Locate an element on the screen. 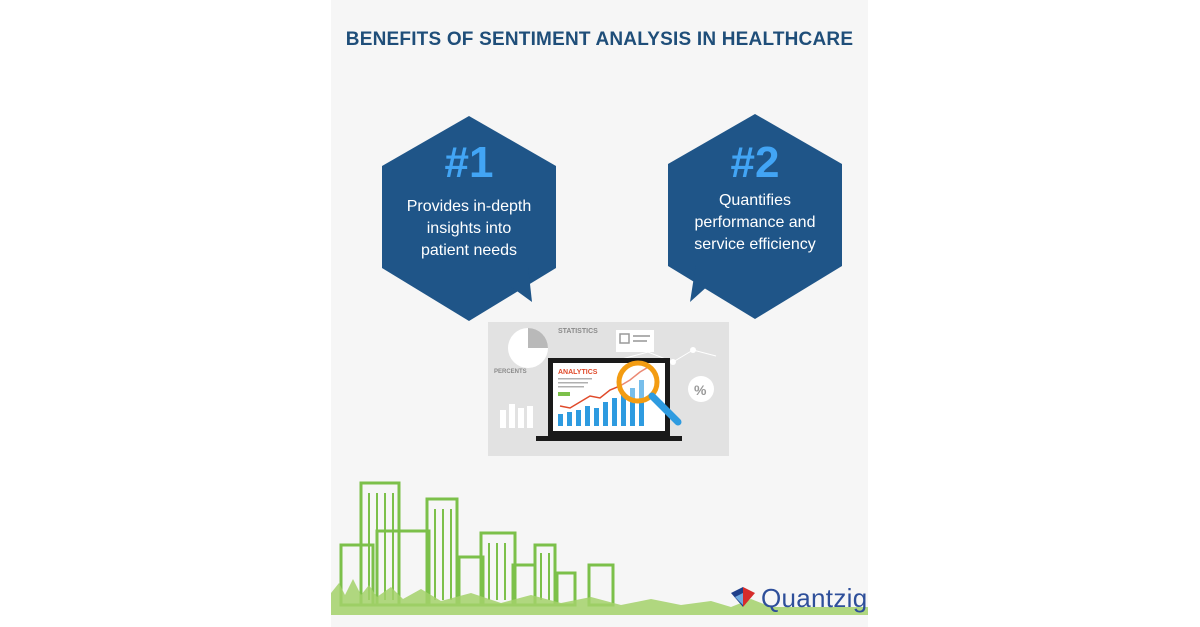  analytics-illustration: STATISTICS PERCENTS % ANALYTICS is located at coordinates (608, 389).